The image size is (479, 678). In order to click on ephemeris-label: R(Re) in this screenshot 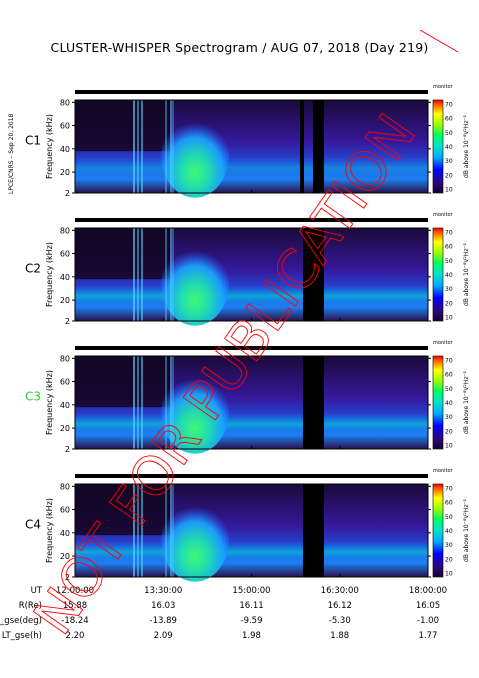, I will do `click(30, 606)`.